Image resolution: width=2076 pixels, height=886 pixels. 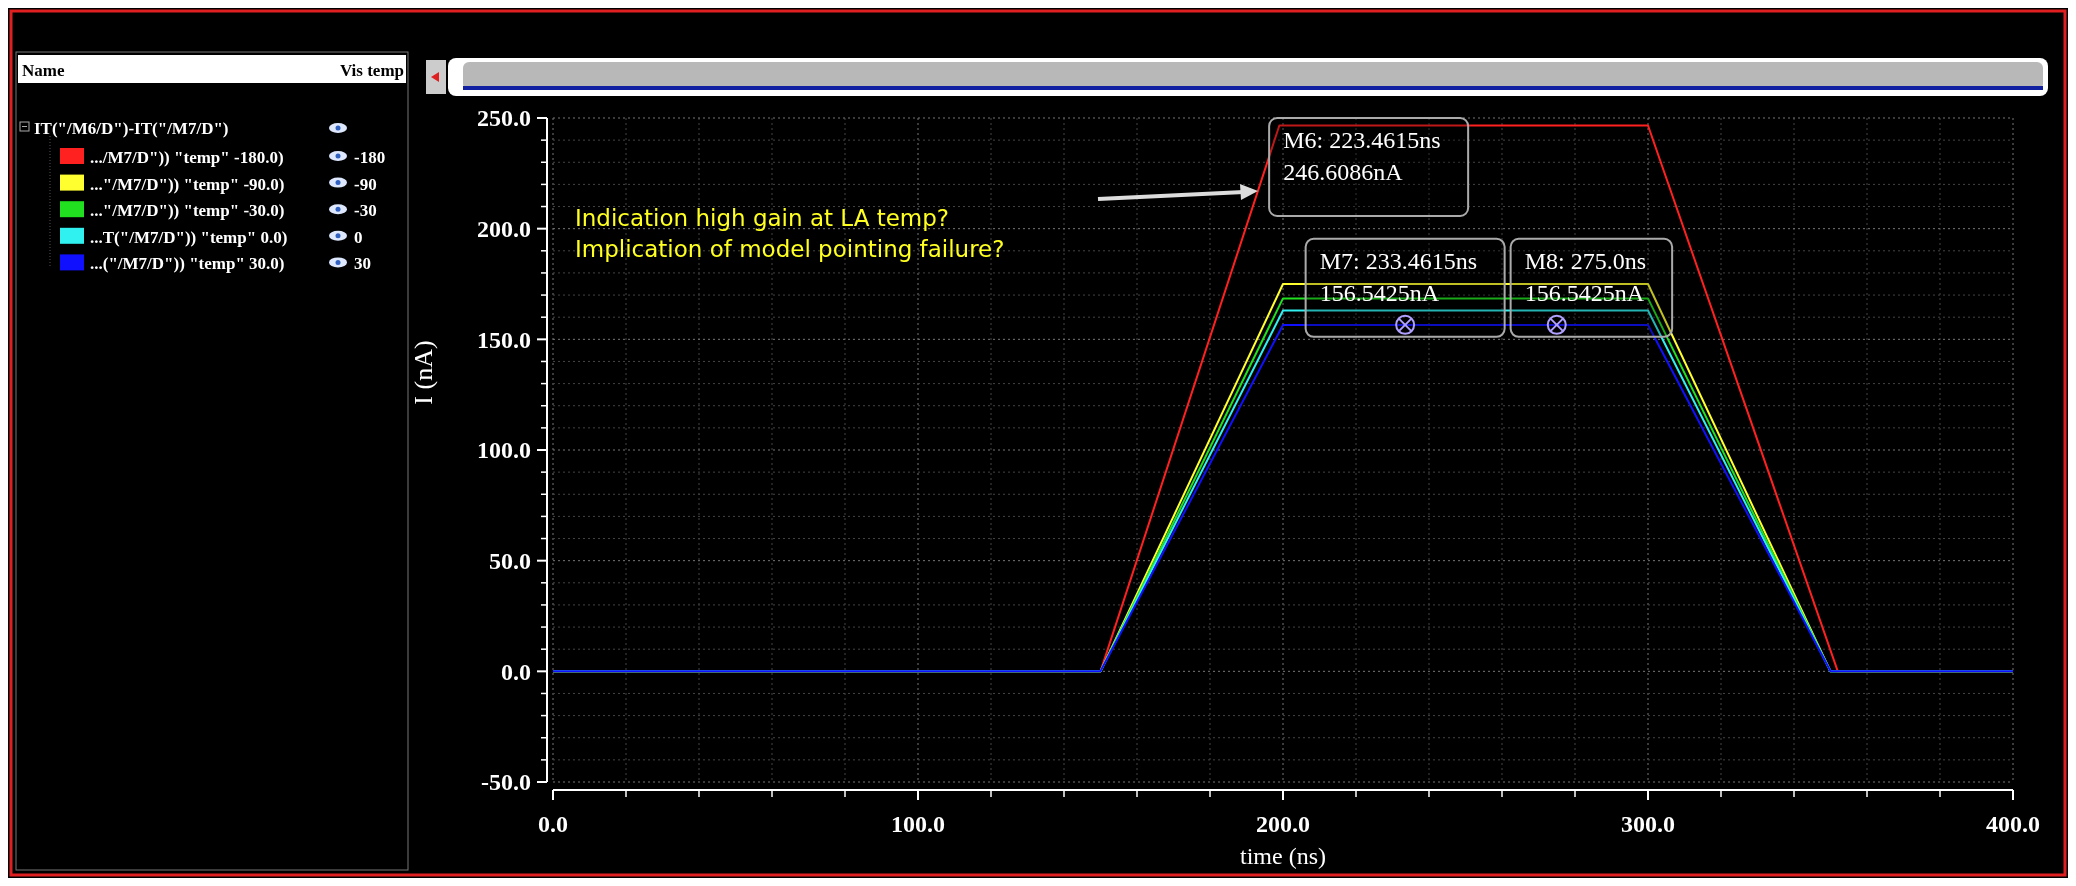 What do you see at coordinates (1283, 824) in the screenshot?
I see `x-tick-label: 200.0` at bounding box center [1283, 824].